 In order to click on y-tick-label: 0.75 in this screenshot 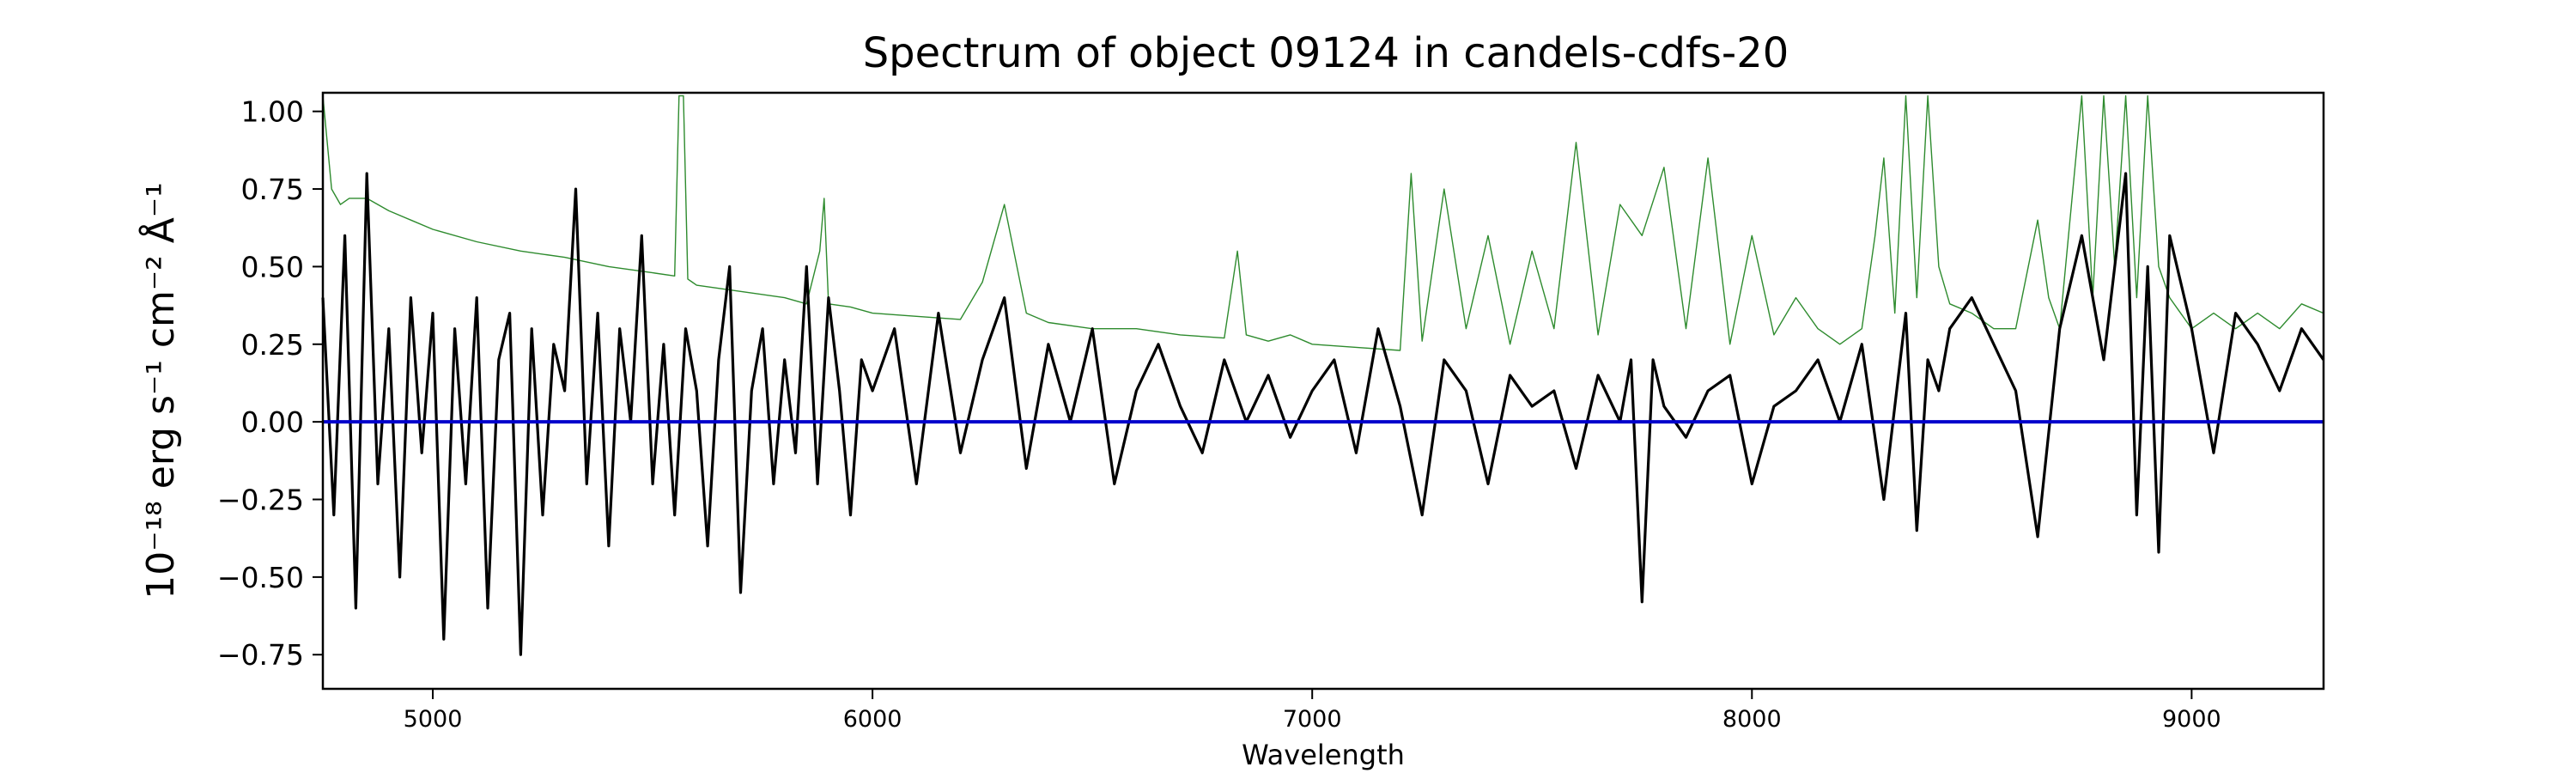, I will do `click(272, 189)`.